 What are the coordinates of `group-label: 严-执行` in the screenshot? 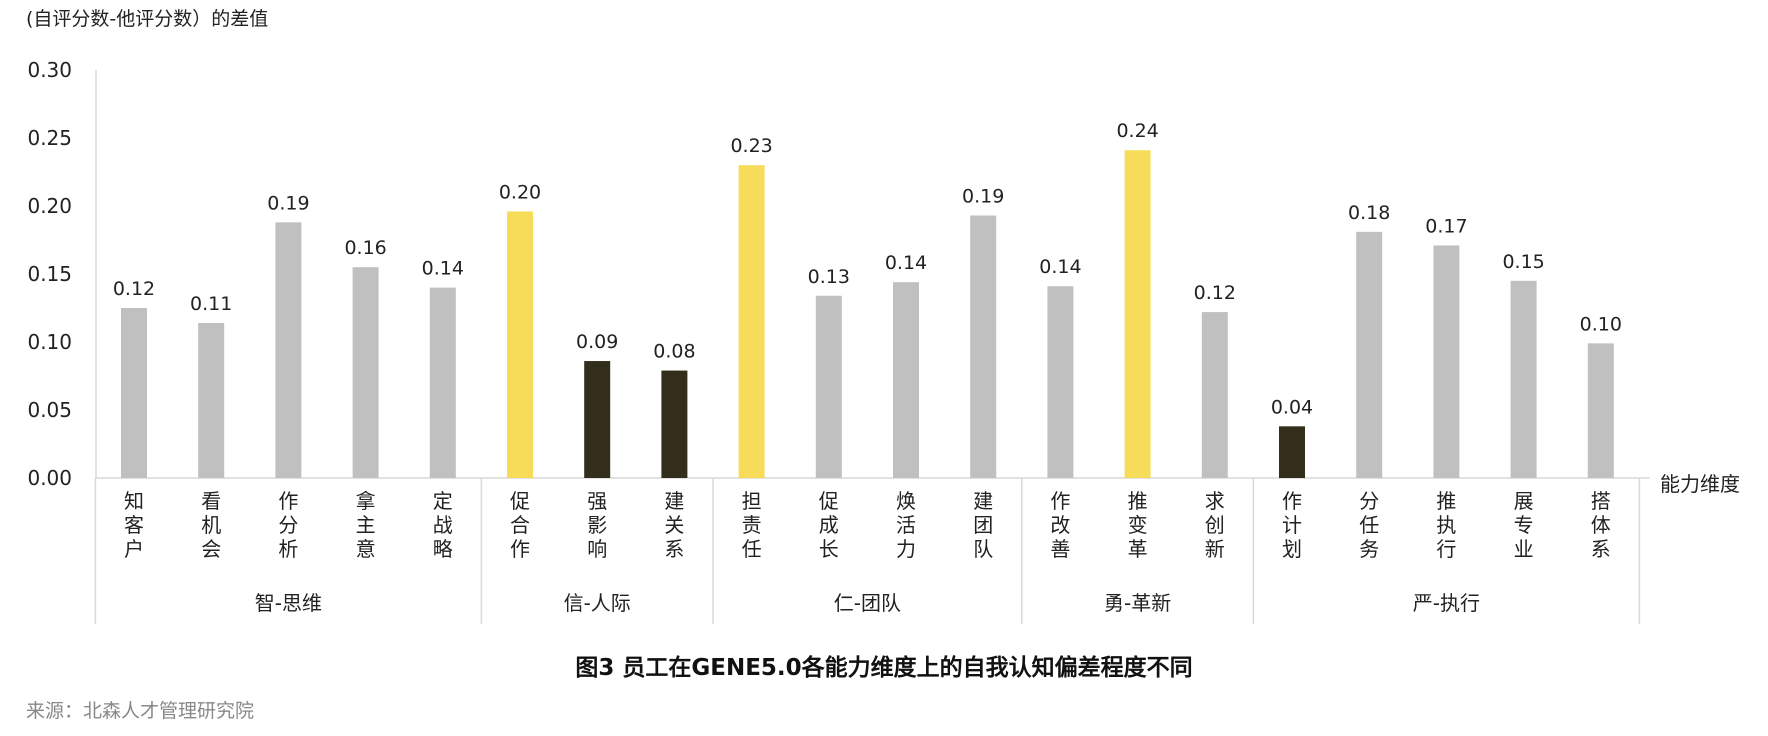 It's located at (1446, 603).